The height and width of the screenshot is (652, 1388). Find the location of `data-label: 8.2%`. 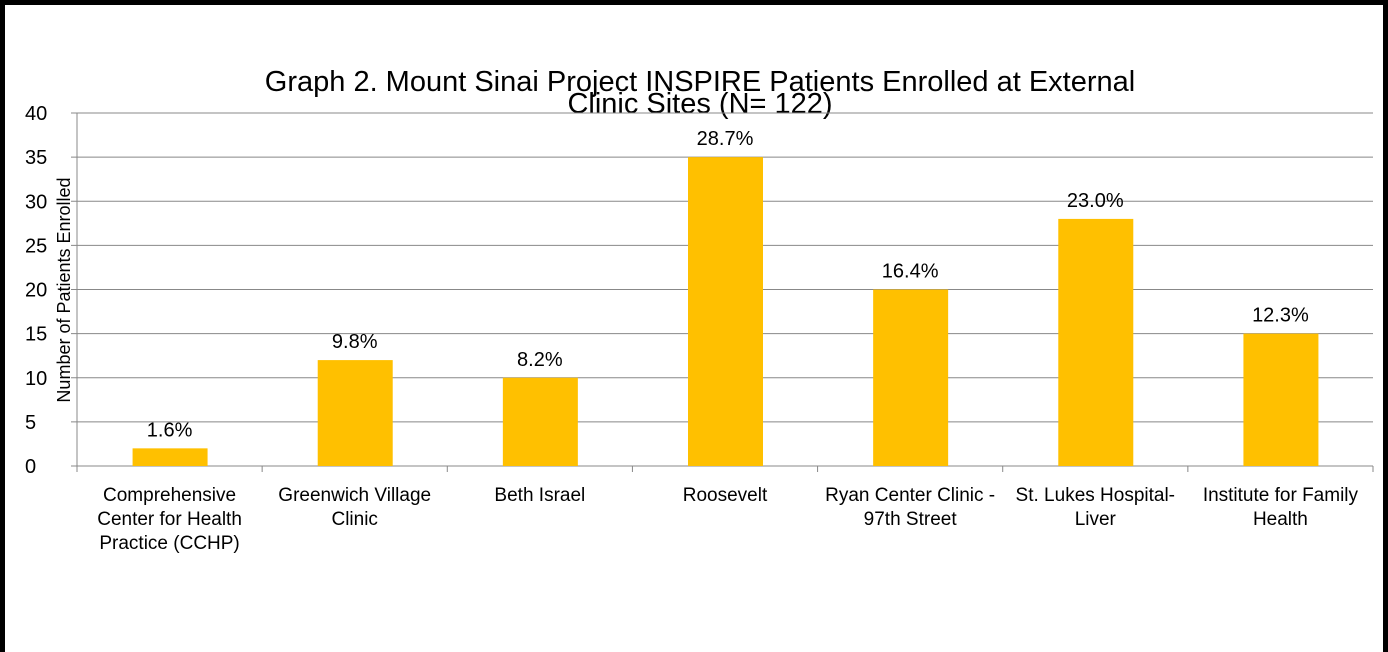

data-label: 8.2% is located at coordinates (540, 360).